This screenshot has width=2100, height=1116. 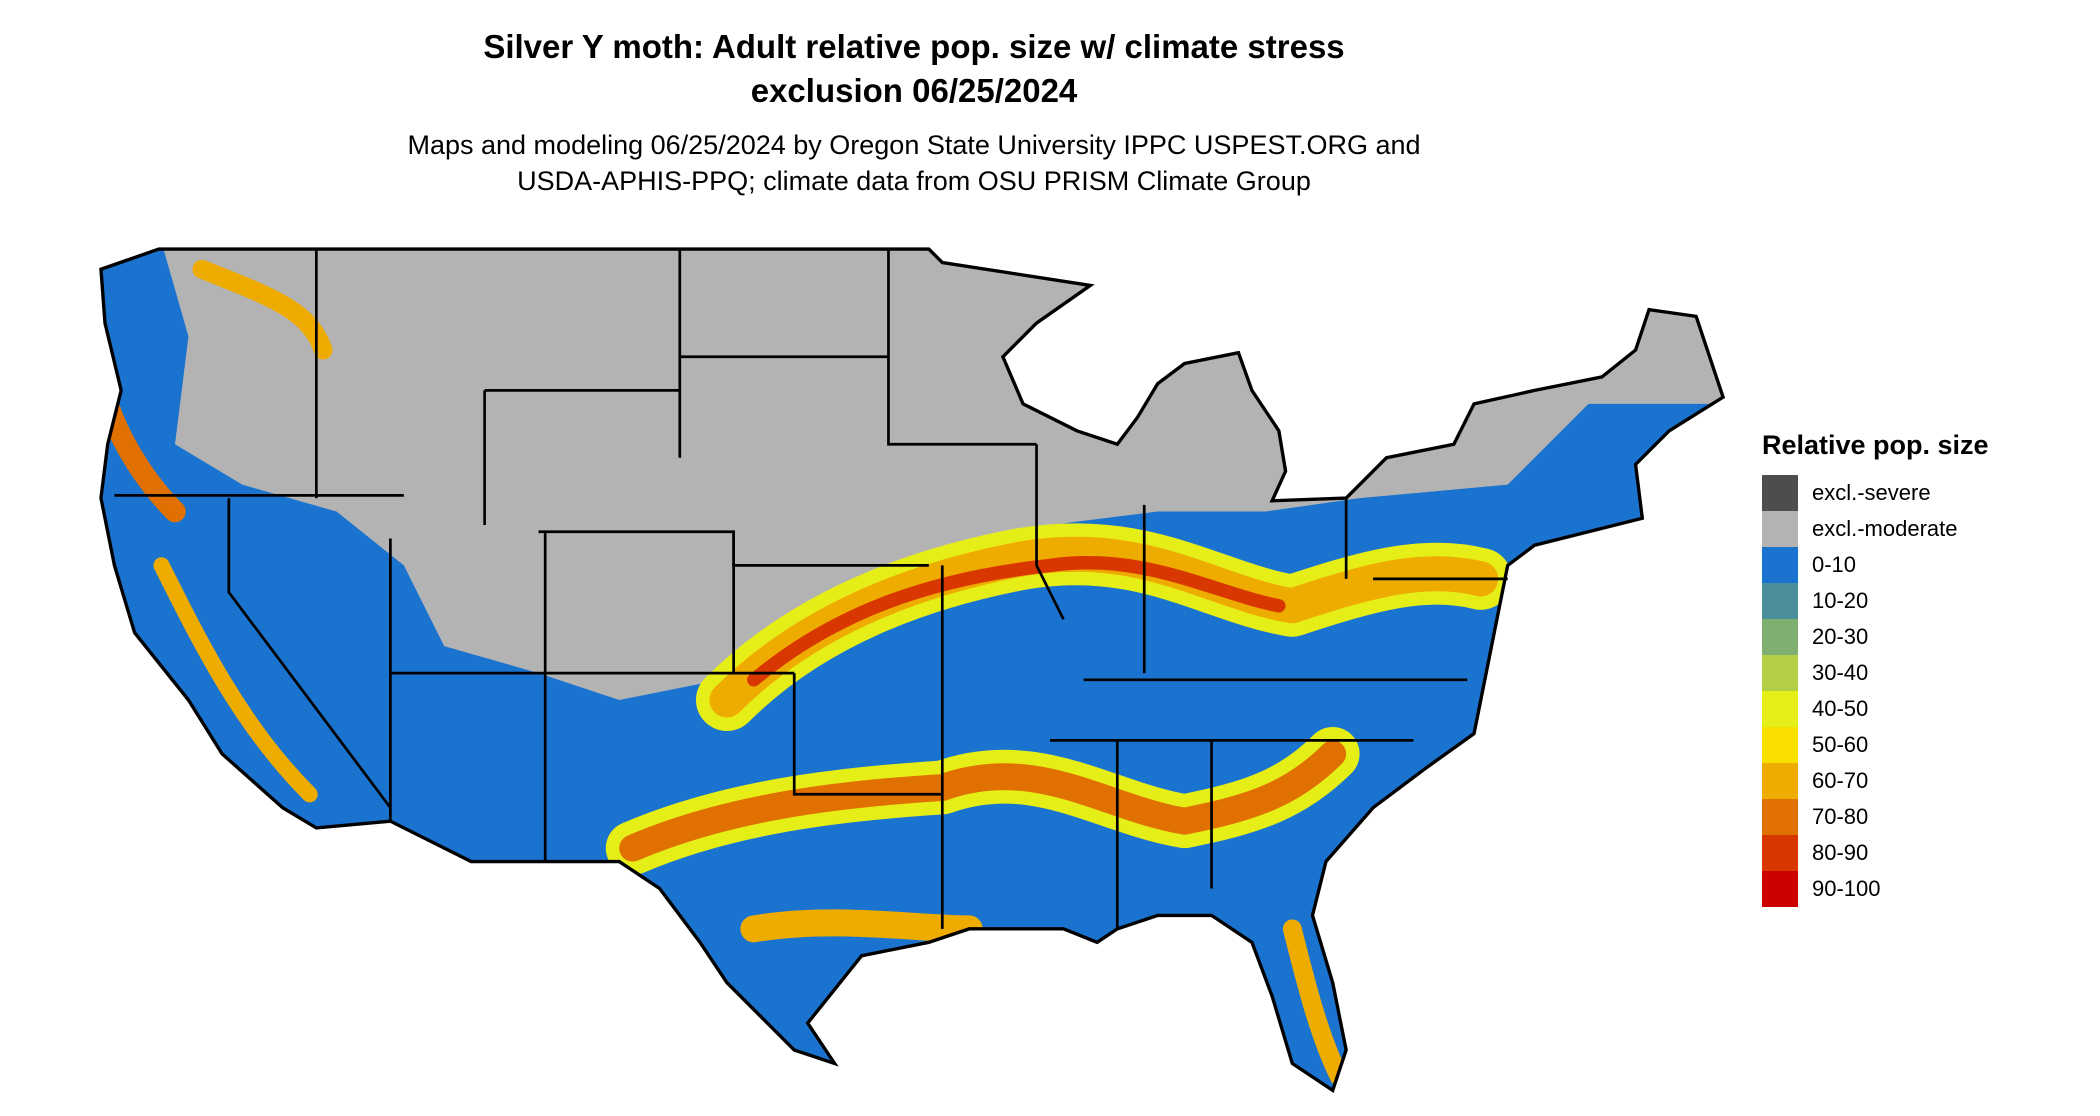 What do you see at coordinates (1871, 492) in the screenshot?
I see `legend-label: excl.-severe` at bounding box center [1871, 492].